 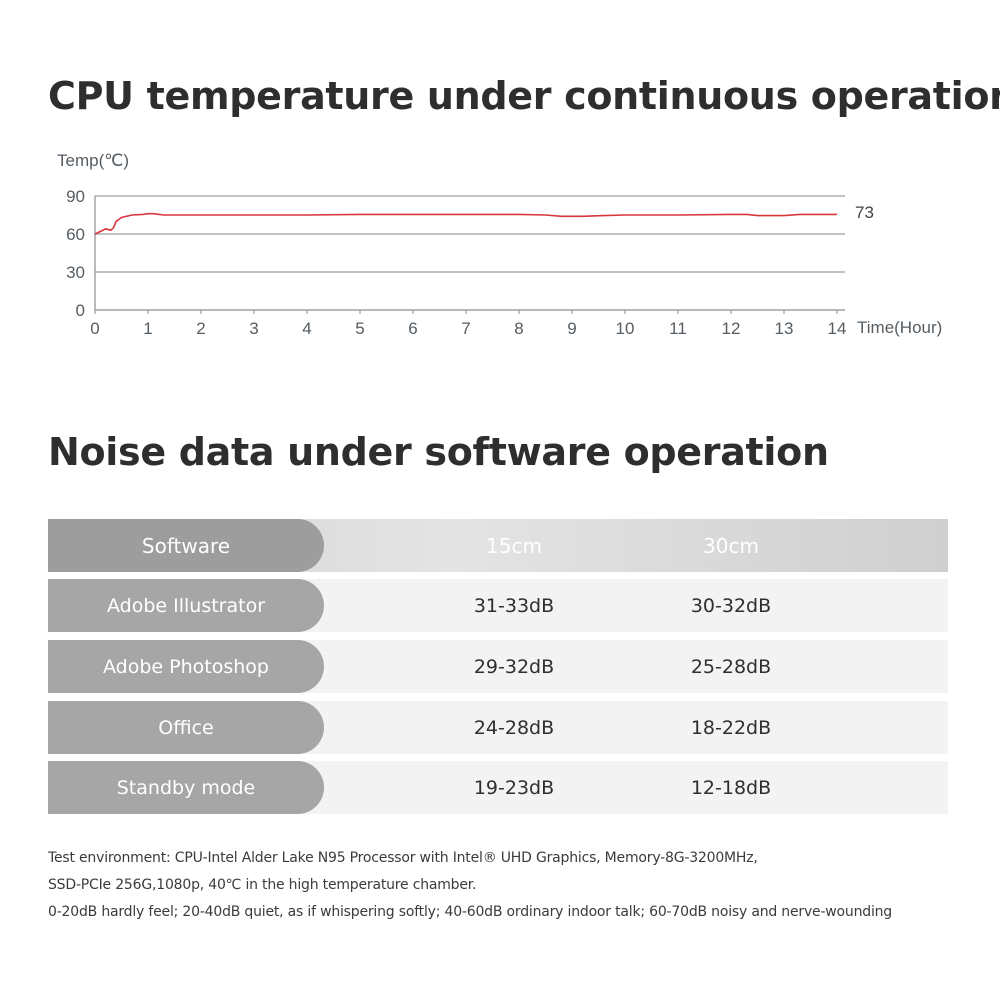 What do you see at coordinates (514, 787) in the screenshot?
I see `cell-15cm: 19-23dB` at bounding box center [514, 787].